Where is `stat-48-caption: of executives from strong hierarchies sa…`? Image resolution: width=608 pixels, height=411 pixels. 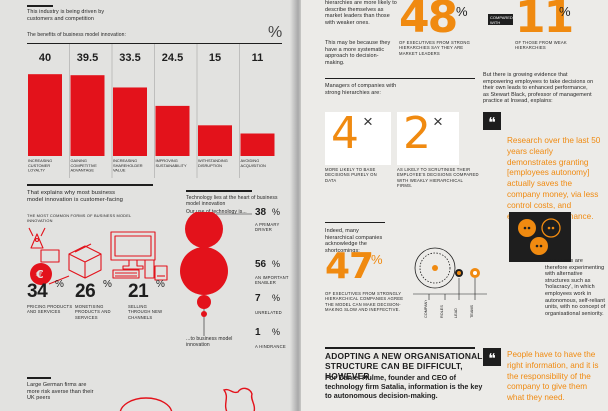
stat-48-caption: of executives from strong hierarchies sa… is located at coordinates (435, 48).